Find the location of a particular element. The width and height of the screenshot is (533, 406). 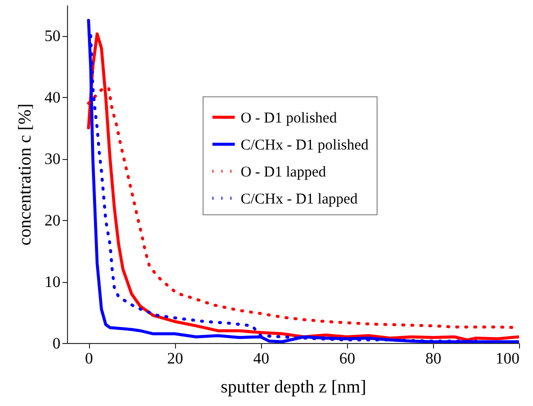

y-tick-label: 10 is located at coordinates (52, 283).